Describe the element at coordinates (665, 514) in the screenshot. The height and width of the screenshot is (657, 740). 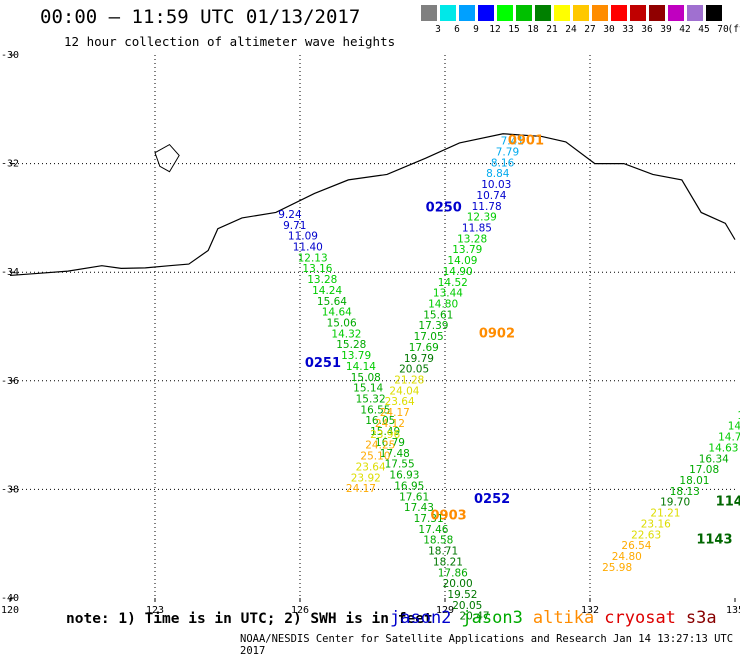
I see `swh-value: 21.21` at that location.